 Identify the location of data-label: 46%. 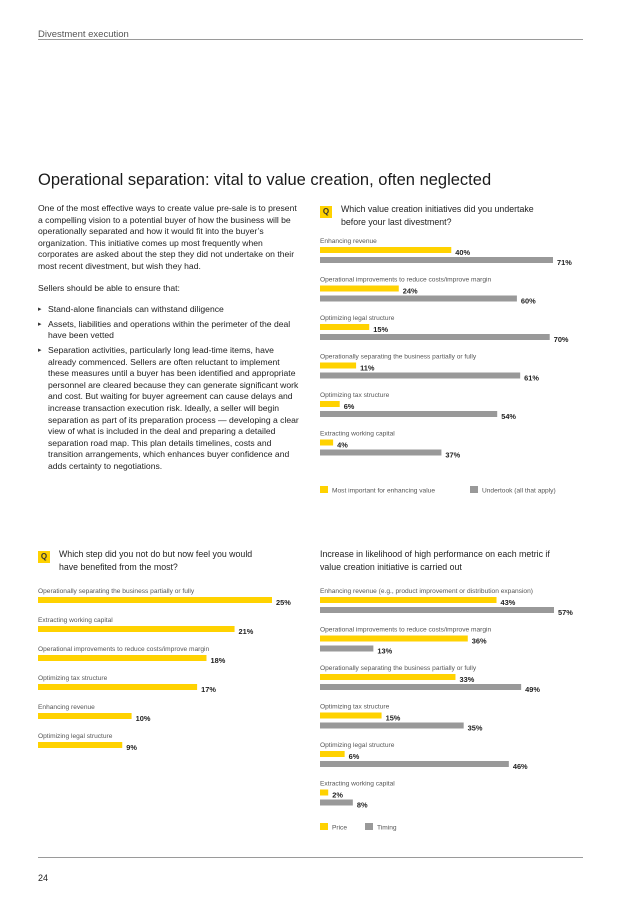
(520, 766).